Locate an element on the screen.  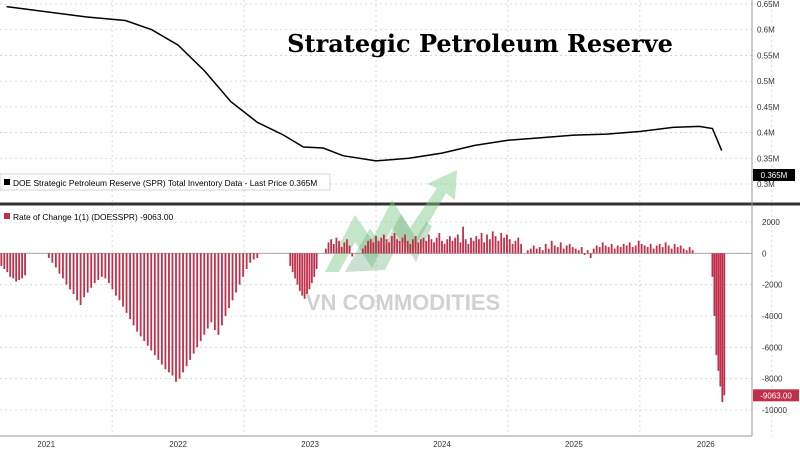
bottom-y-tick-label: -2000 is located at coordinates (772, 285).